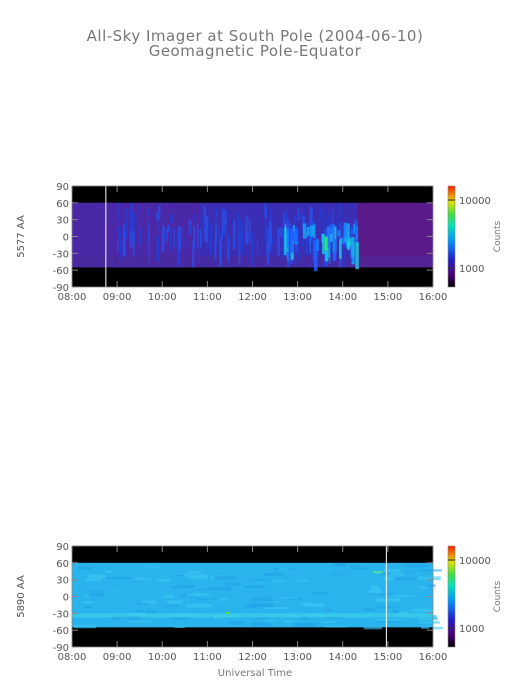 The image size is (510, 680). What do you see at coordinates (255, 673) in the screenshot?
I see `x-axis-label: Universal Time` at bounding box center [255, 673].